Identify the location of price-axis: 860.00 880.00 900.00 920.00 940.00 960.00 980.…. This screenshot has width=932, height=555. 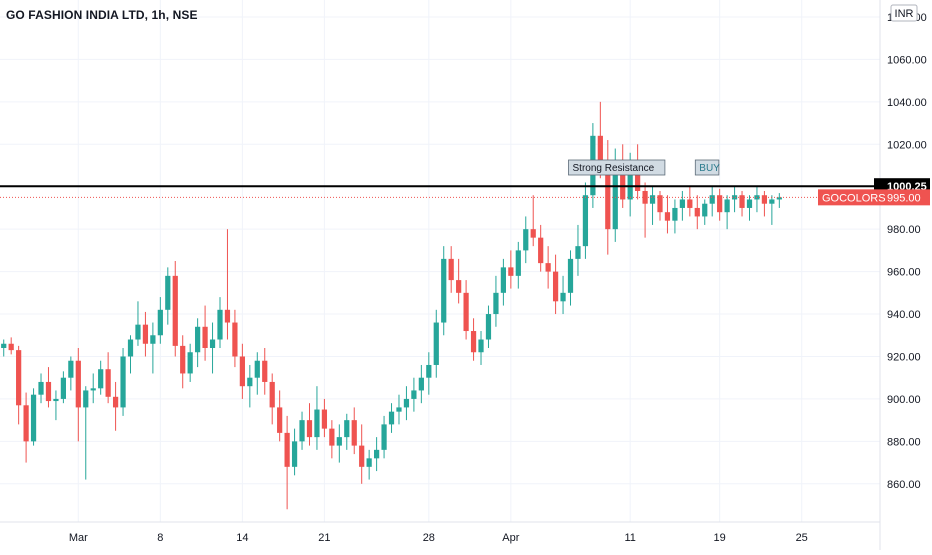
(903, 275).